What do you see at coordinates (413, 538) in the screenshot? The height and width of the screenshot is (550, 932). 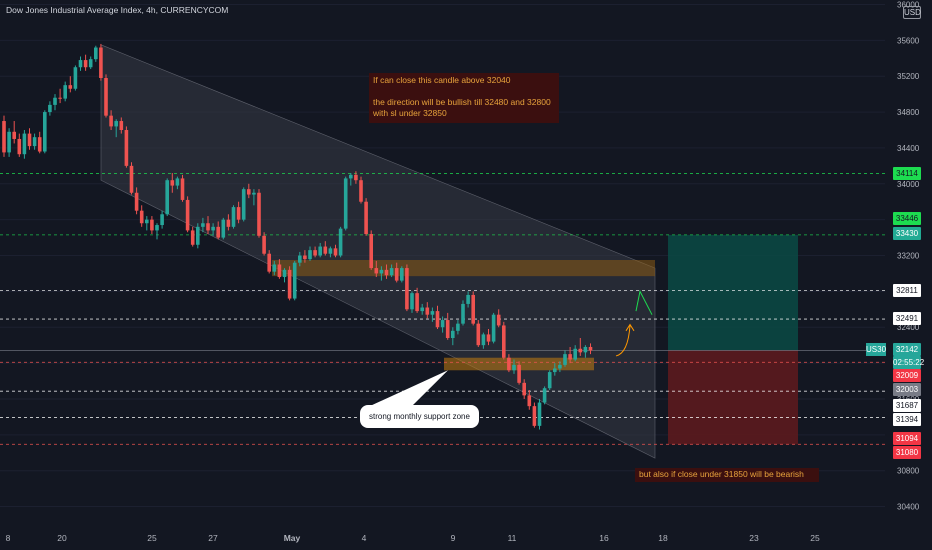 I see `time-axis: 8 20 25 27 May 4 9 11 16 18 23 25` at bounding box center [413, 538].